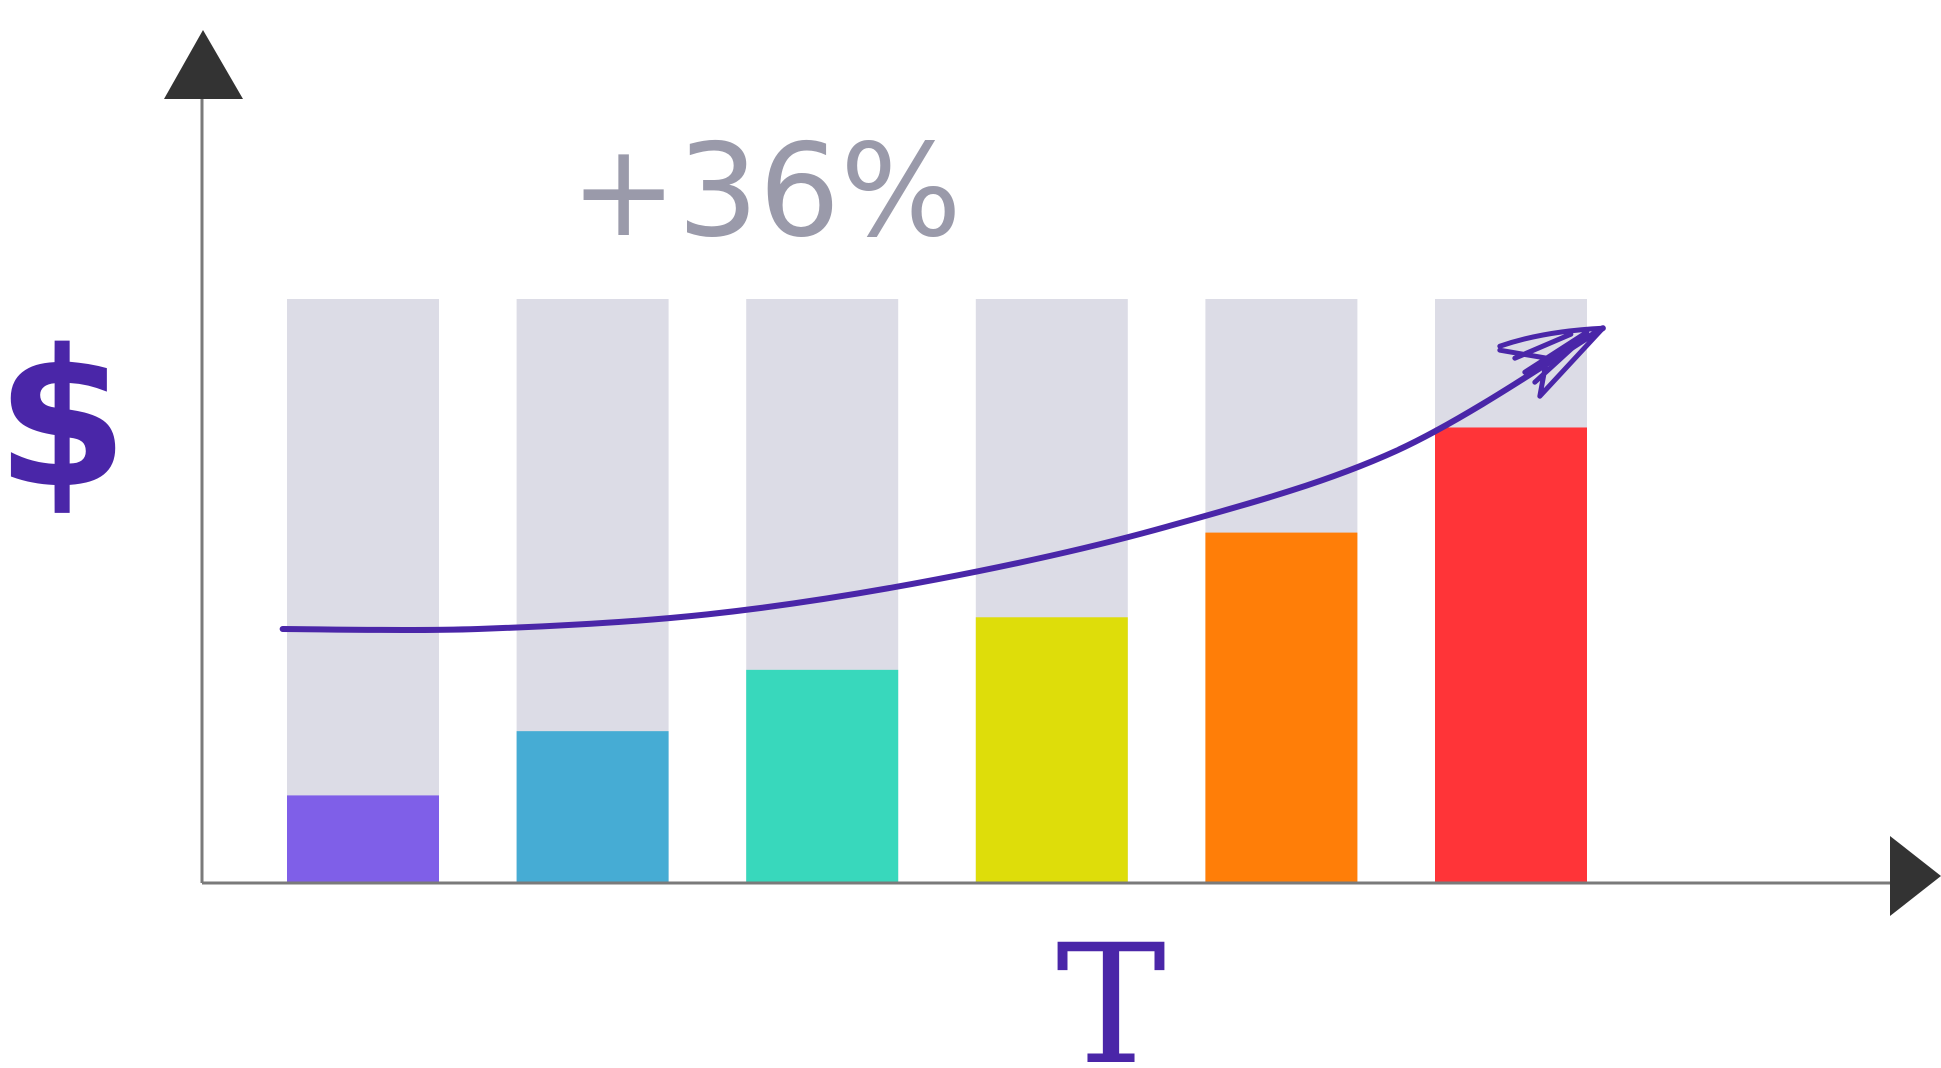  Describe the element at coordinates (1551, 362) in the screenshot. I see `trend-arrow-icon` at that location.